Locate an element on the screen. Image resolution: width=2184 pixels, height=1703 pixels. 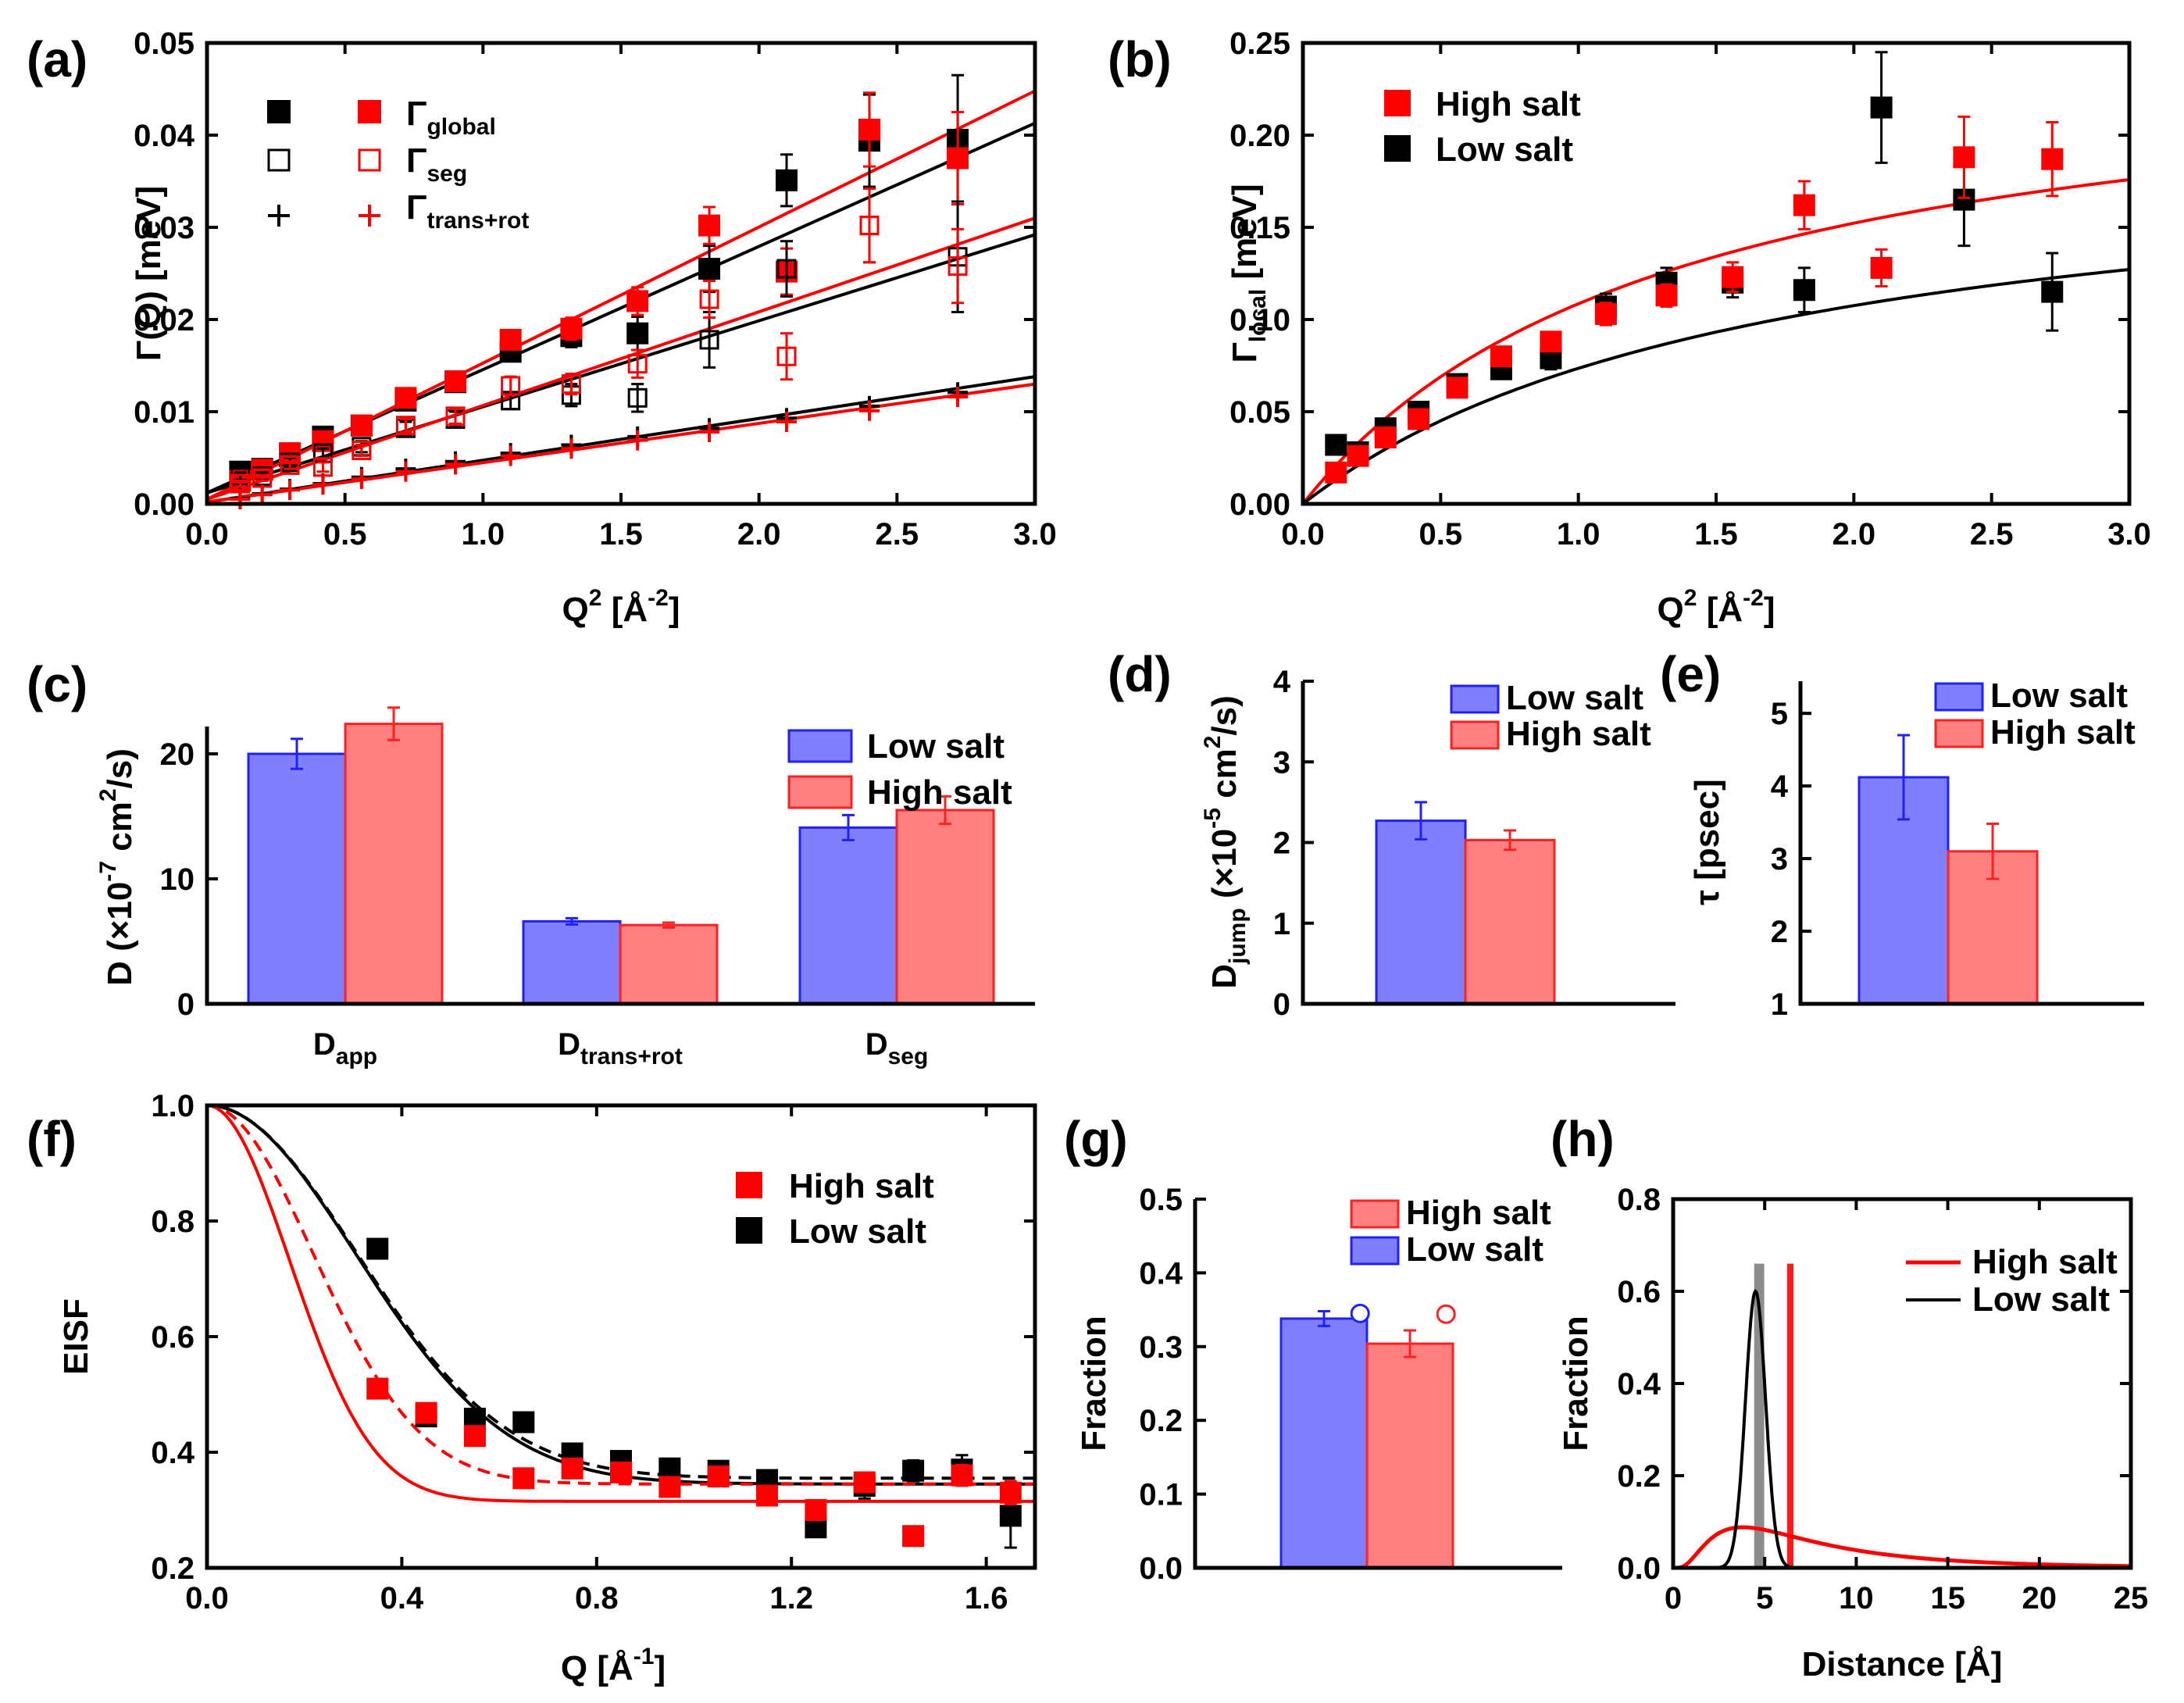
panel-label-g: (g) is located at coordinates (1096, 1139).